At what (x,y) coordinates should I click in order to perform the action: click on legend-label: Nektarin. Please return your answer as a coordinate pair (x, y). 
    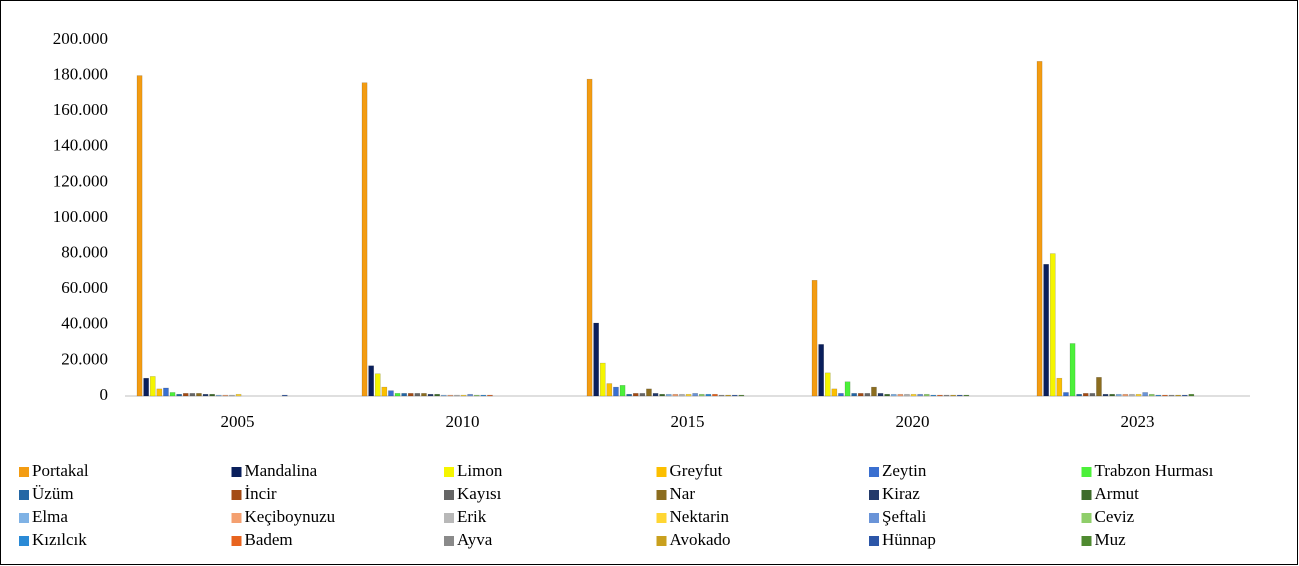
    Looking at the image, I should click on (700, 516).